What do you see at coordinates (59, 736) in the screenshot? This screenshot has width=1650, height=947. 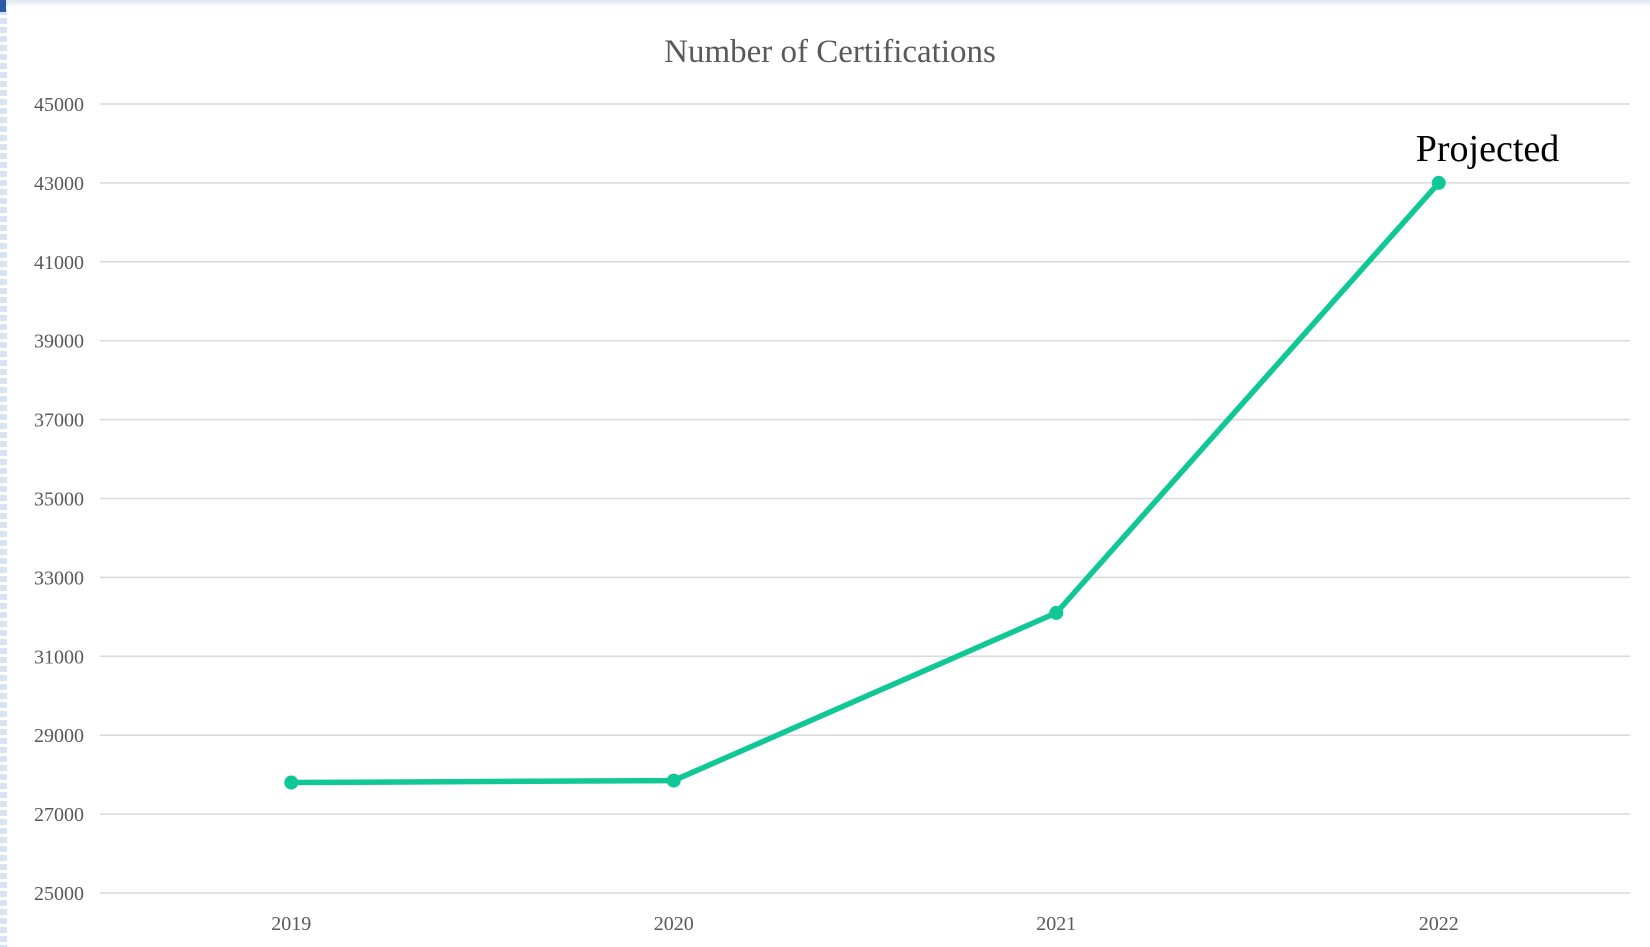 I see `y-tick-label: 29000` at bounding box center [59, 736].